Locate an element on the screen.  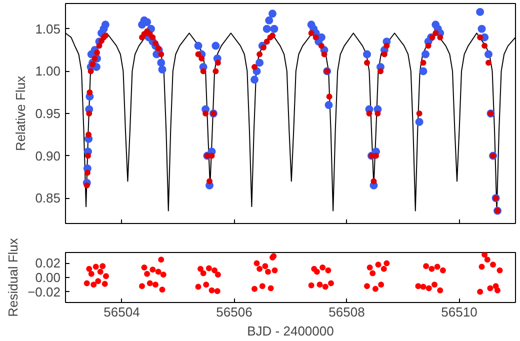
x-tick-label: 56504 is located at coordinates (122, 312).